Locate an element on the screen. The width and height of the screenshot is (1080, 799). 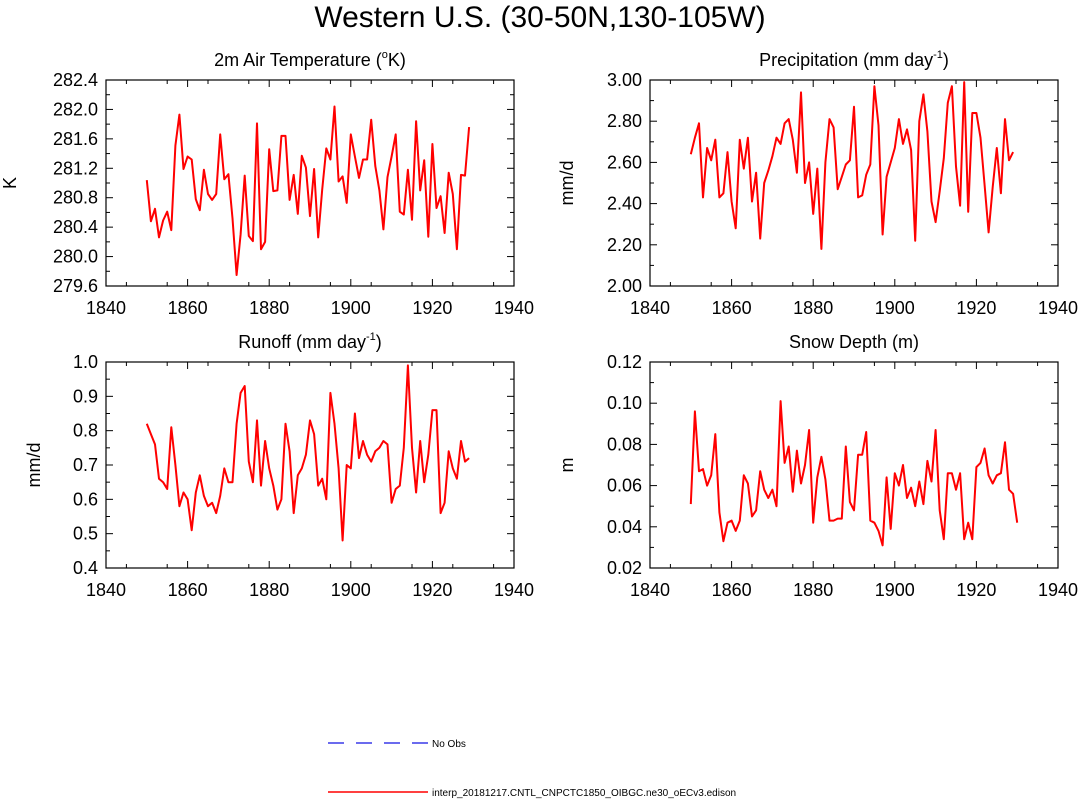
runoff-xtick-label: 1920 is located at coordinates (432, 590).